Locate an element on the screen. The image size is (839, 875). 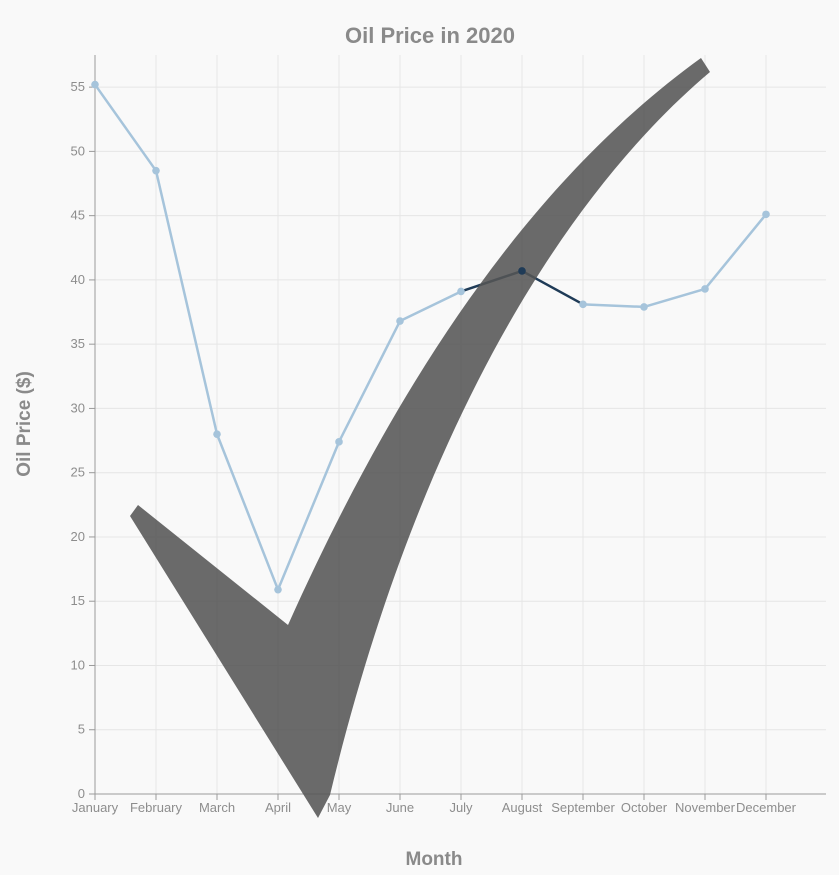
chart-title: Oil Price in 2020 is located at coordinates (430, 35).